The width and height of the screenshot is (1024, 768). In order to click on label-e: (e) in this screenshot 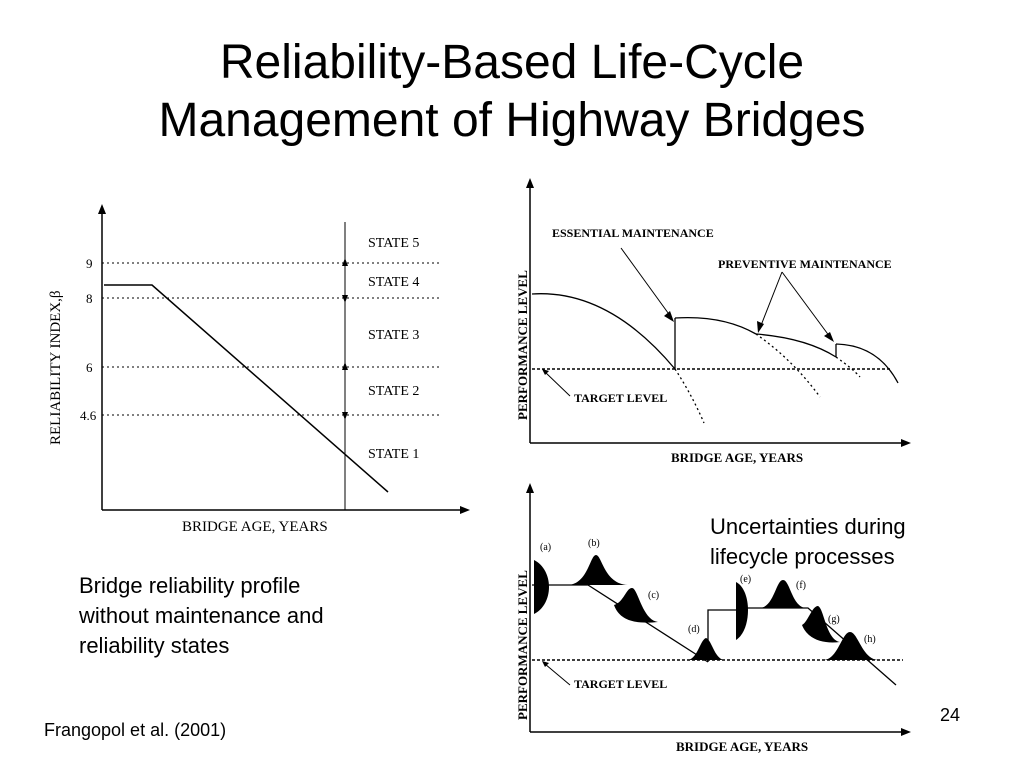, I will do `click(745, 579)`.